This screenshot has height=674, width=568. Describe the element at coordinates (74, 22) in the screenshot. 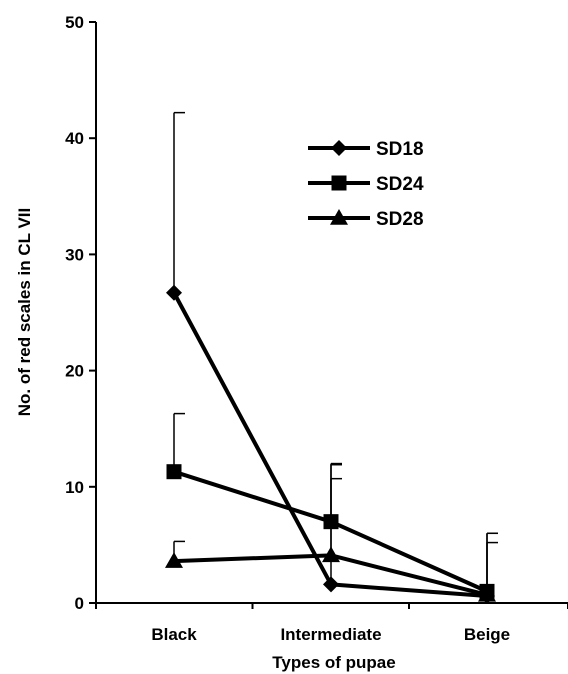

I see `y-tick-label: 50` at that location.